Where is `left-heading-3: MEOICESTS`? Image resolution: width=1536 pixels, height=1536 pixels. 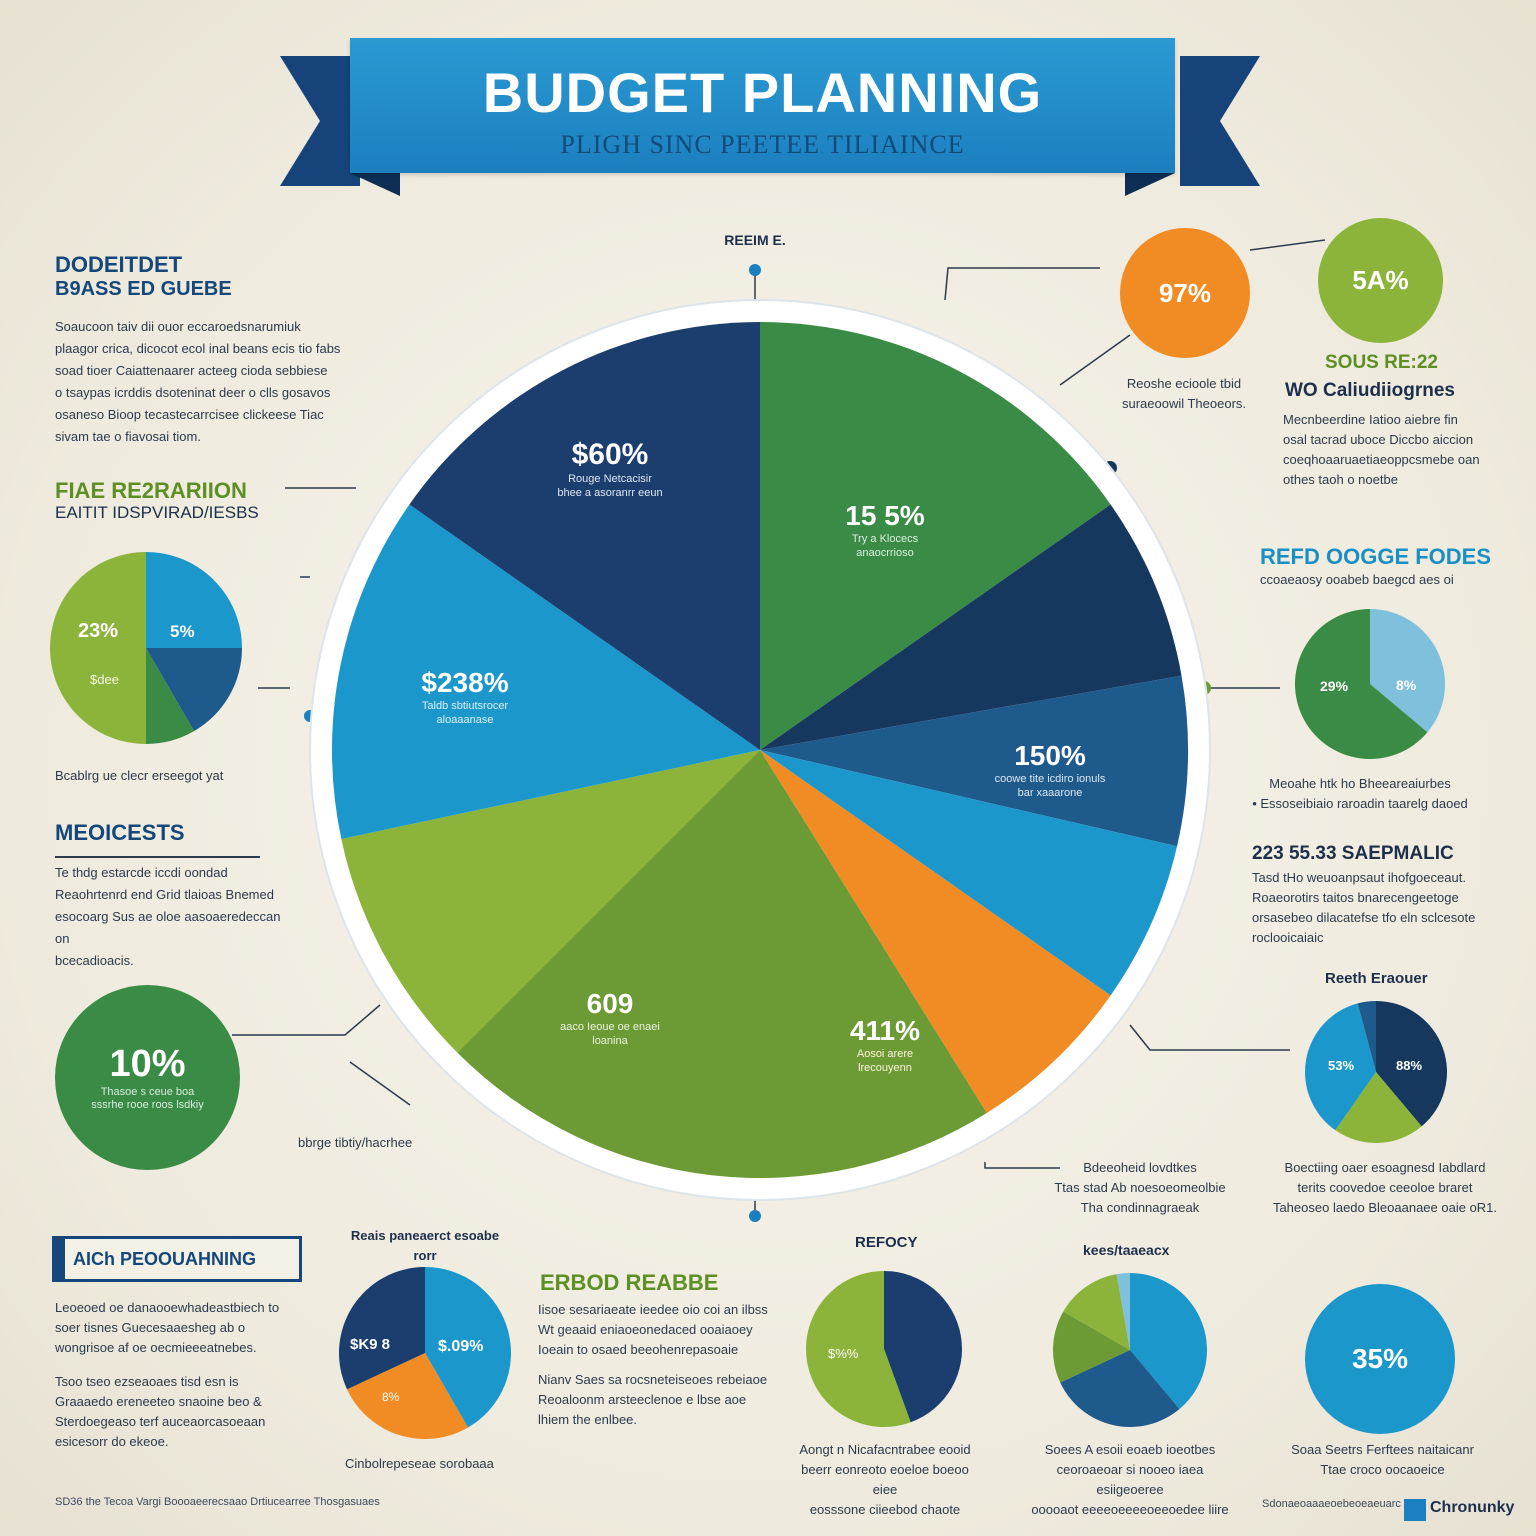
left-heading-3: MEOICESTS is located at coordinates (120, 832).